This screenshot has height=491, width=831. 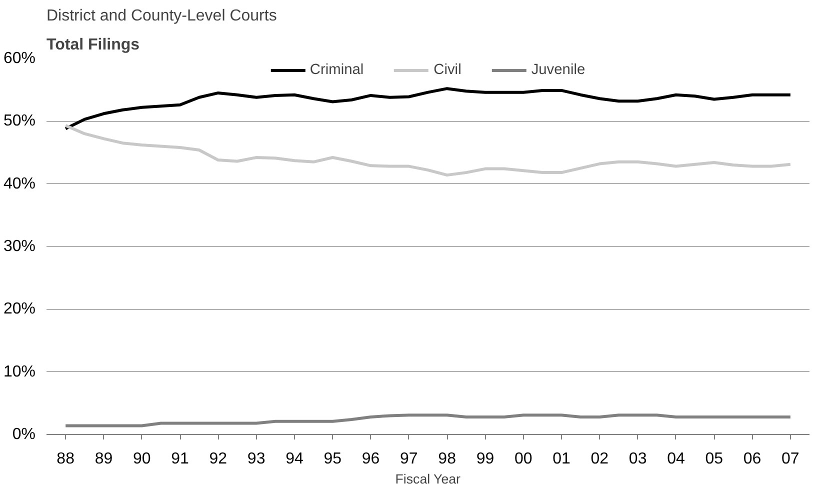 What do you see at coordinates (65, 459) in the screenshot?
I see `x-tick-label: 88` at bounding box center [65, 459].